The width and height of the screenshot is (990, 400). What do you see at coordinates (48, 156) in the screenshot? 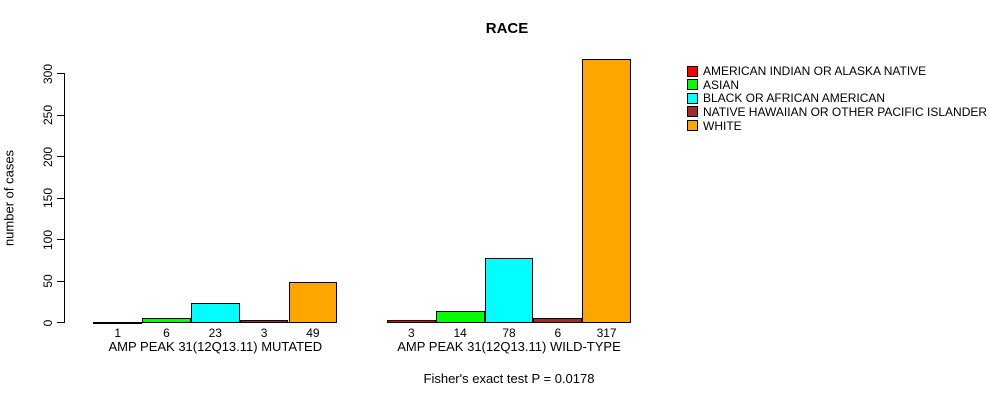
I see `y-tick-label: 200` at bounding box center [48, 156].